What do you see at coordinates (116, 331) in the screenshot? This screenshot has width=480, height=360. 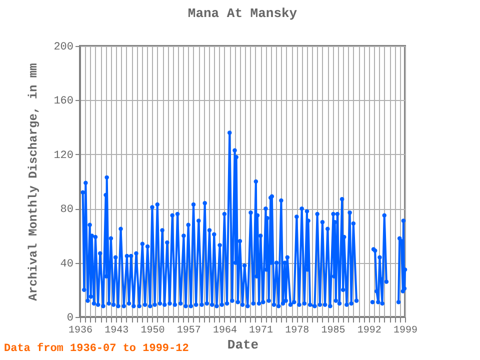 I see `x-tick-label: 1943` at bounding box center [116, 331].